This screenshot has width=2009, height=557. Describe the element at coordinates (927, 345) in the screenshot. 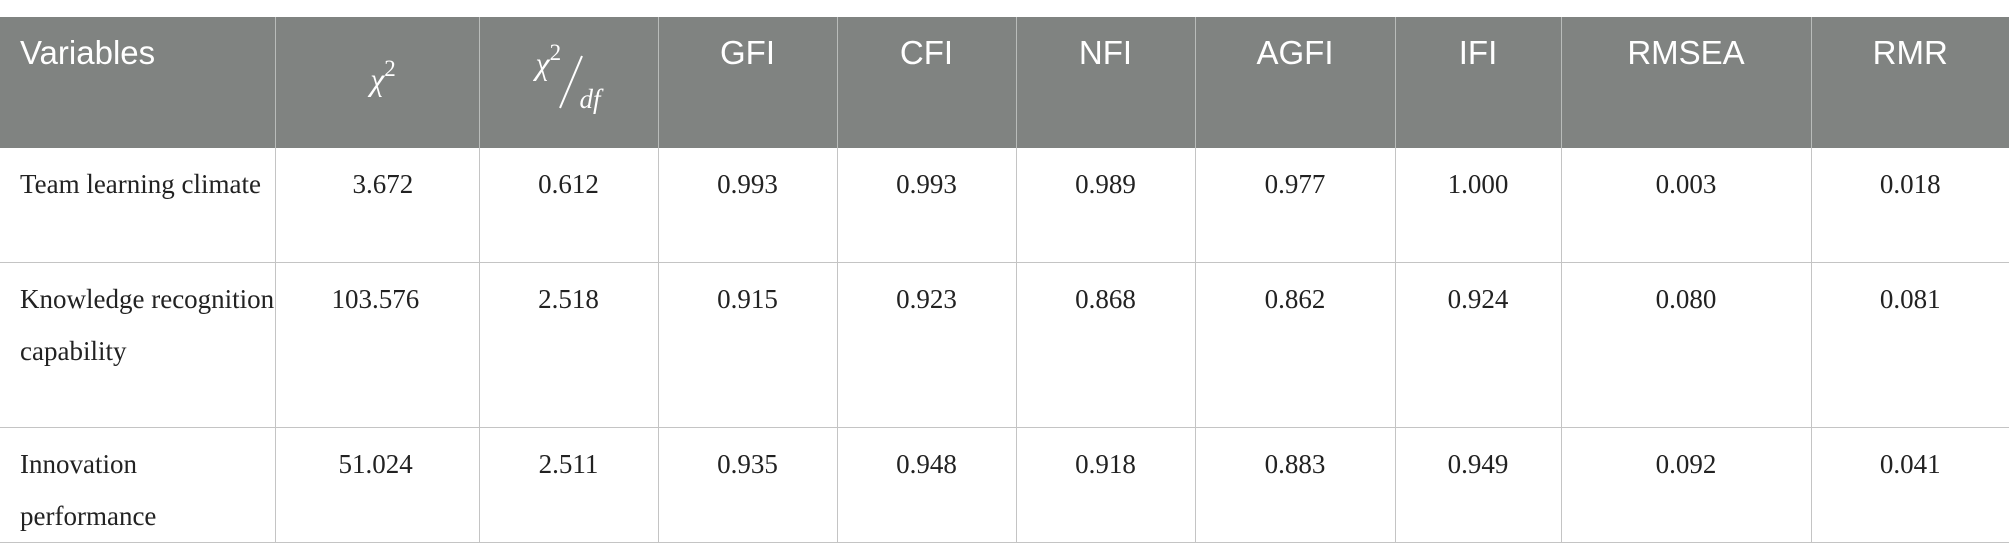

I see `cell-cfi: 0.923` at that location.